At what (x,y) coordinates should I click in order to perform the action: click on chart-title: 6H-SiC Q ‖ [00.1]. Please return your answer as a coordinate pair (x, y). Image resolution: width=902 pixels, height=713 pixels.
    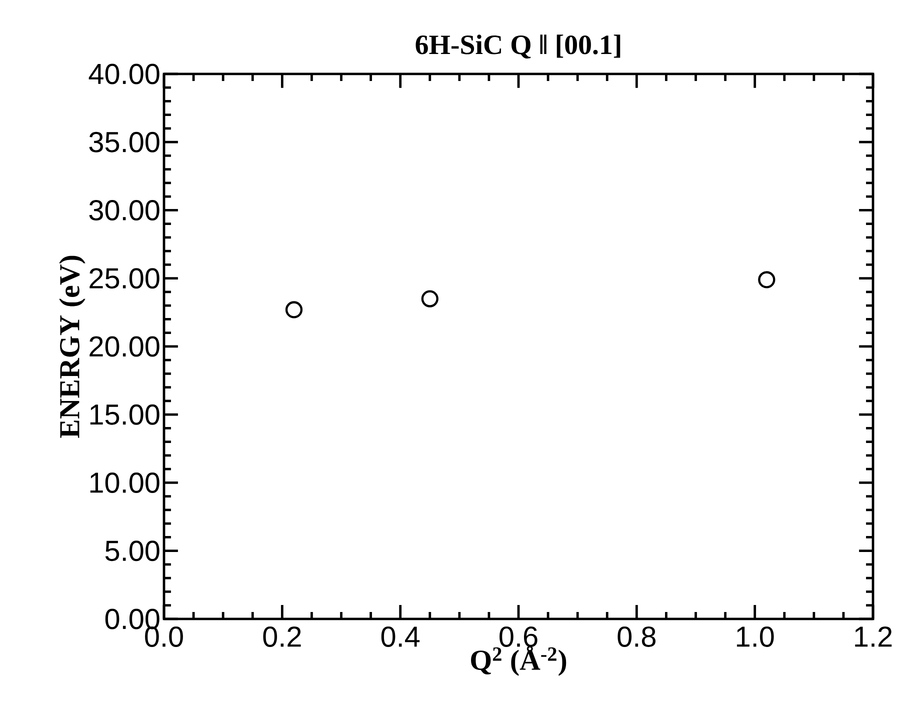
    Looking at the image, I should click on (518, 46).